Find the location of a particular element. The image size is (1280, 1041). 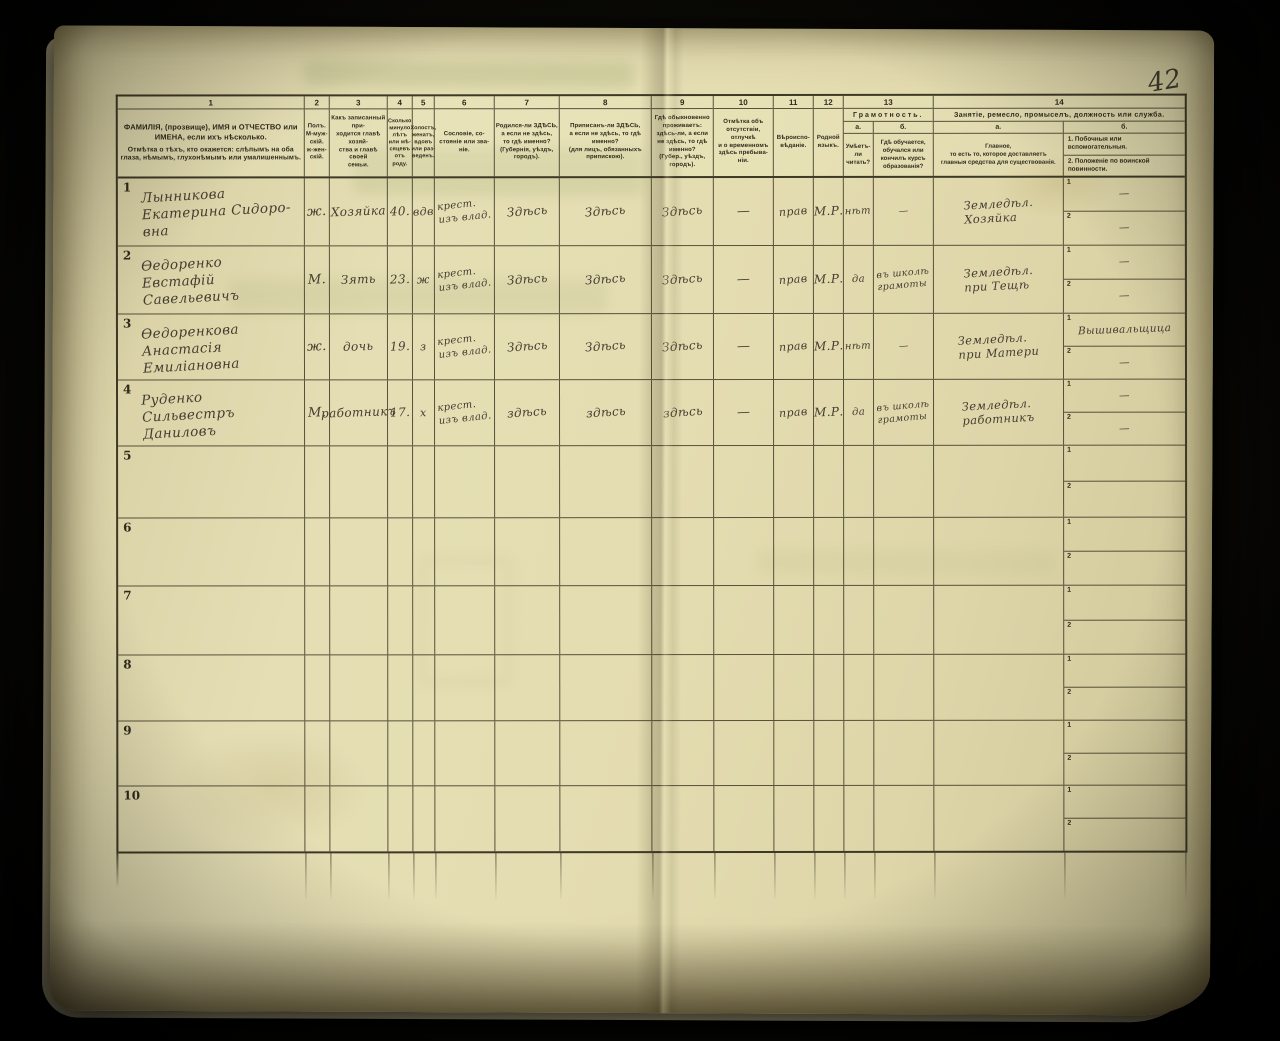

subrow-number: 2 is located at coordinates (1069, 824).